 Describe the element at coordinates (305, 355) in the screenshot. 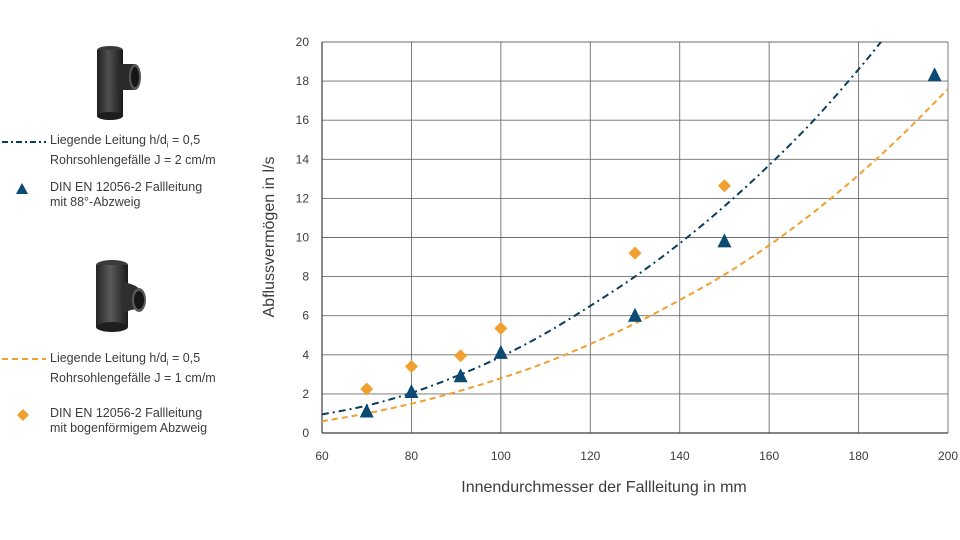

I see `y-tick-label: 4` at that location.